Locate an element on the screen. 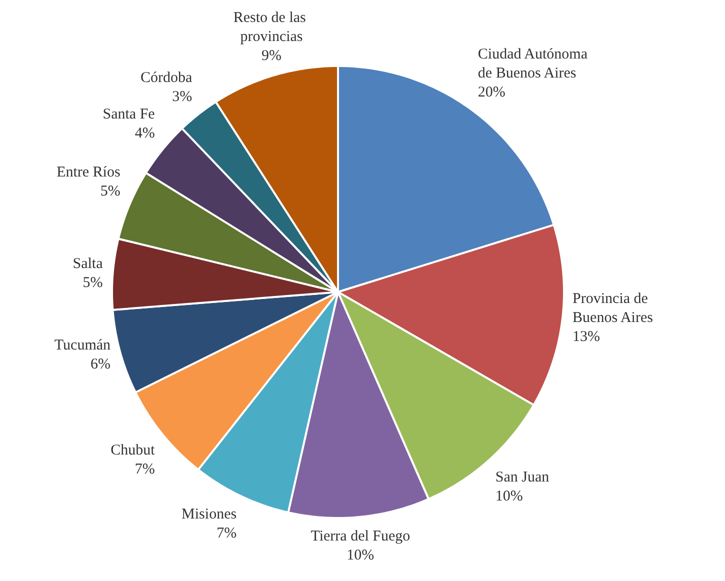  data-label: 3% is located at coordinates (182, 96).